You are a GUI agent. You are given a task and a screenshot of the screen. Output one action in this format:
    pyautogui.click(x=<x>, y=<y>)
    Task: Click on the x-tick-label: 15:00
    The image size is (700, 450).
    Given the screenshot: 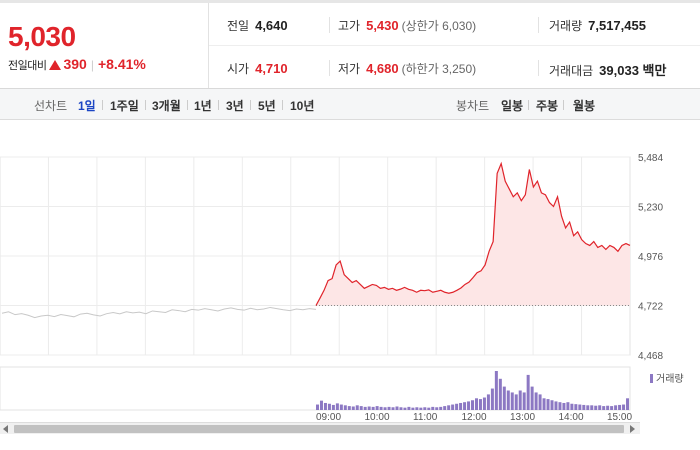 What is the action you would take?
    pyautogui.click(x=619, y=417)
    